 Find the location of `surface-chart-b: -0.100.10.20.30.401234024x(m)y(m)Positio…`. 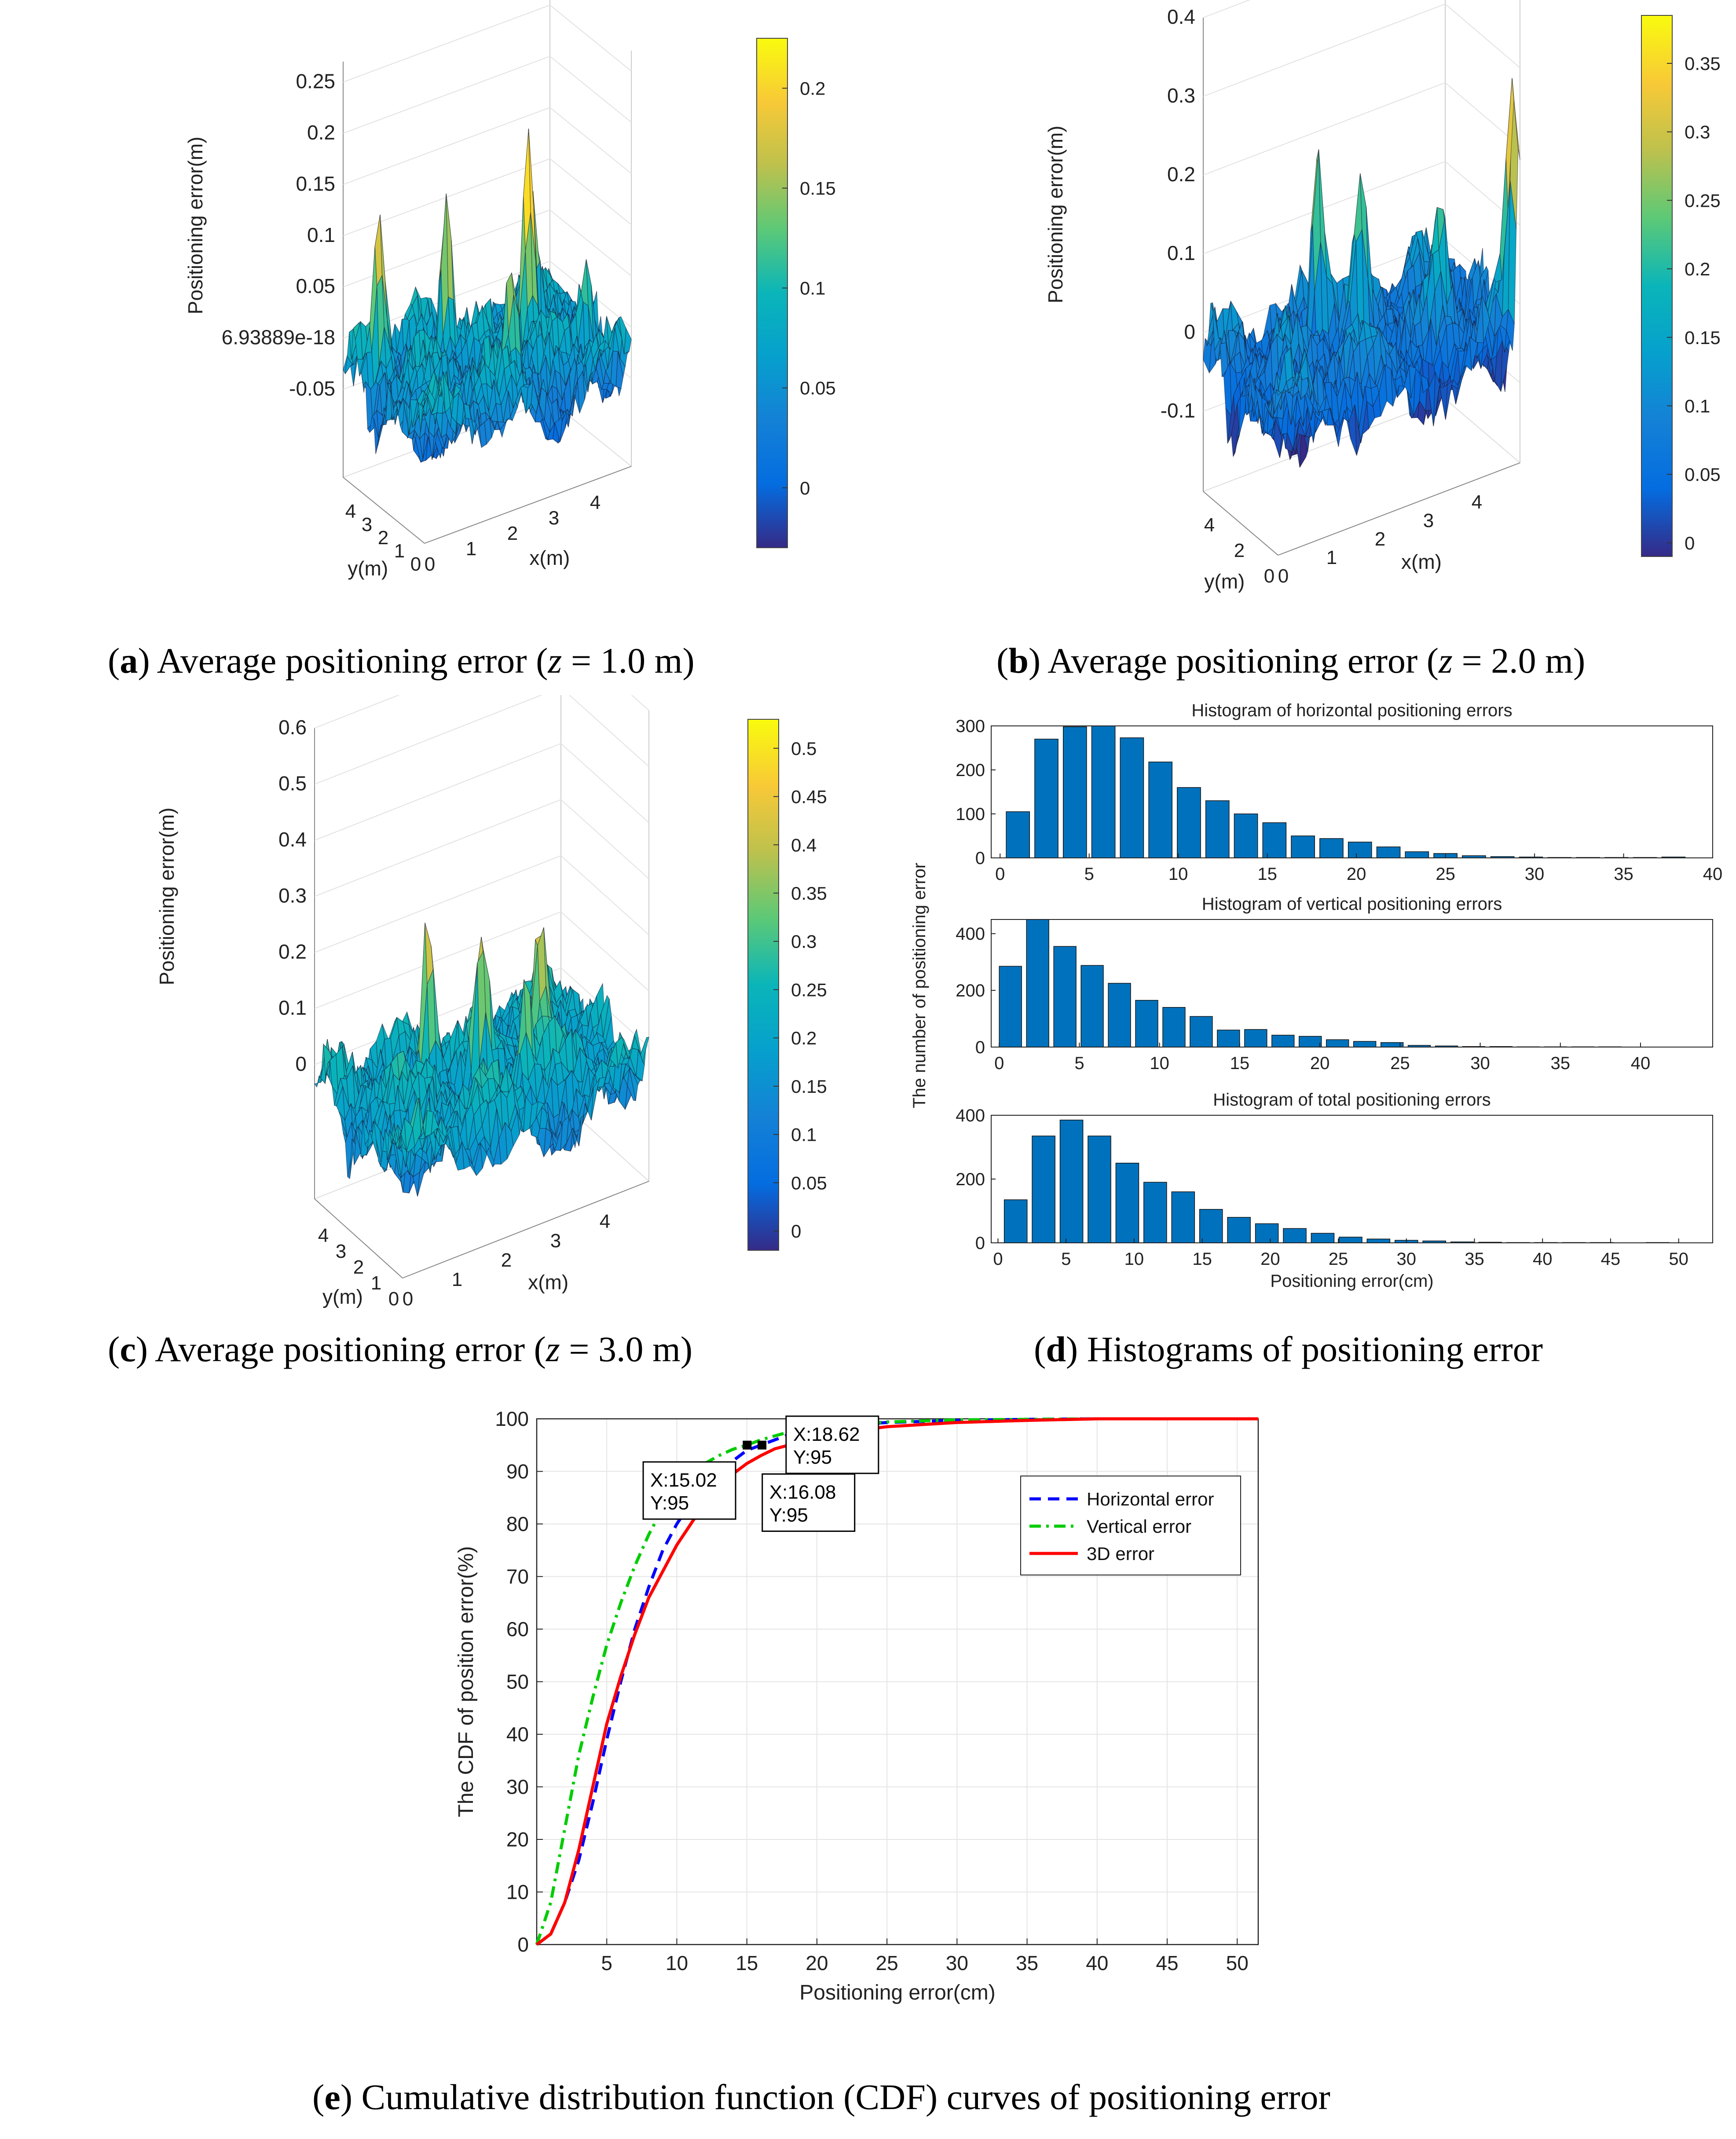

surface-chart-b: -0.100.10.20.30.401234024x(m)y(m)Positio… is located at coordinates (1382, 296).